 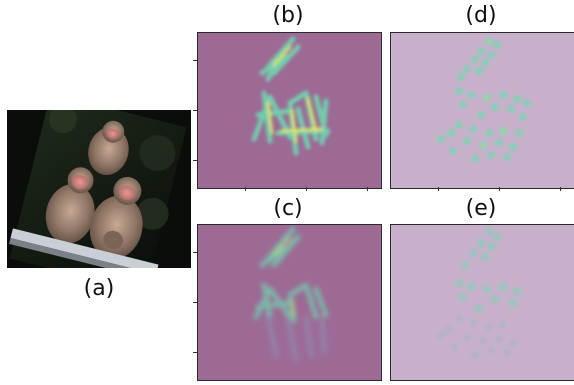 I want to click on panel-d-keypoint-heatmap, so click(x=482, y=110).